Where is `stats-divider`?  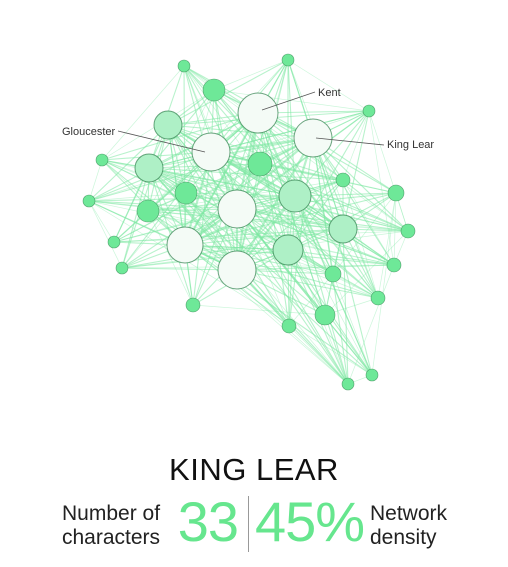
stats-divider is located at coordinates (248, 524).